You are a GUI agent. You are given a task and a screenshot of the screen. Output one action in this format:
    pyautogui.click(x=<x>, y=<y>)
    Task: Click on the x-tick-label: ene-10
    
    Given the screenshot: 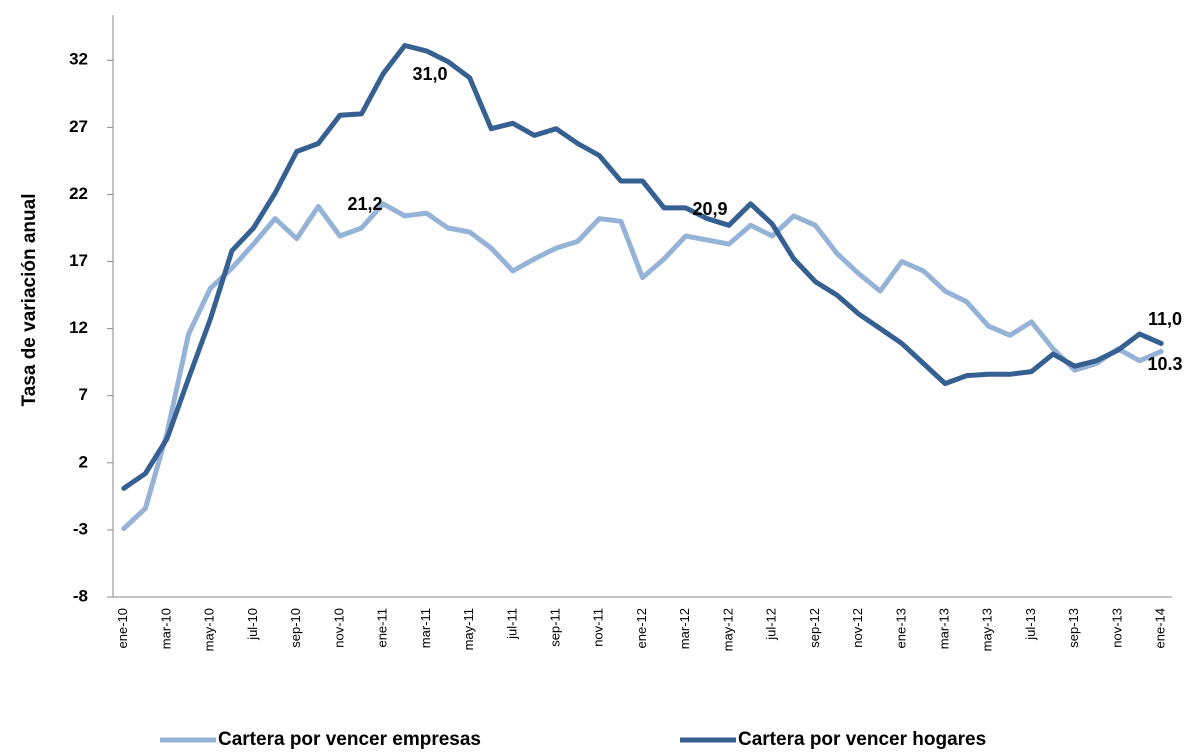 What is the action you would take?
    pyautogui.click(x=122, y=628)
    